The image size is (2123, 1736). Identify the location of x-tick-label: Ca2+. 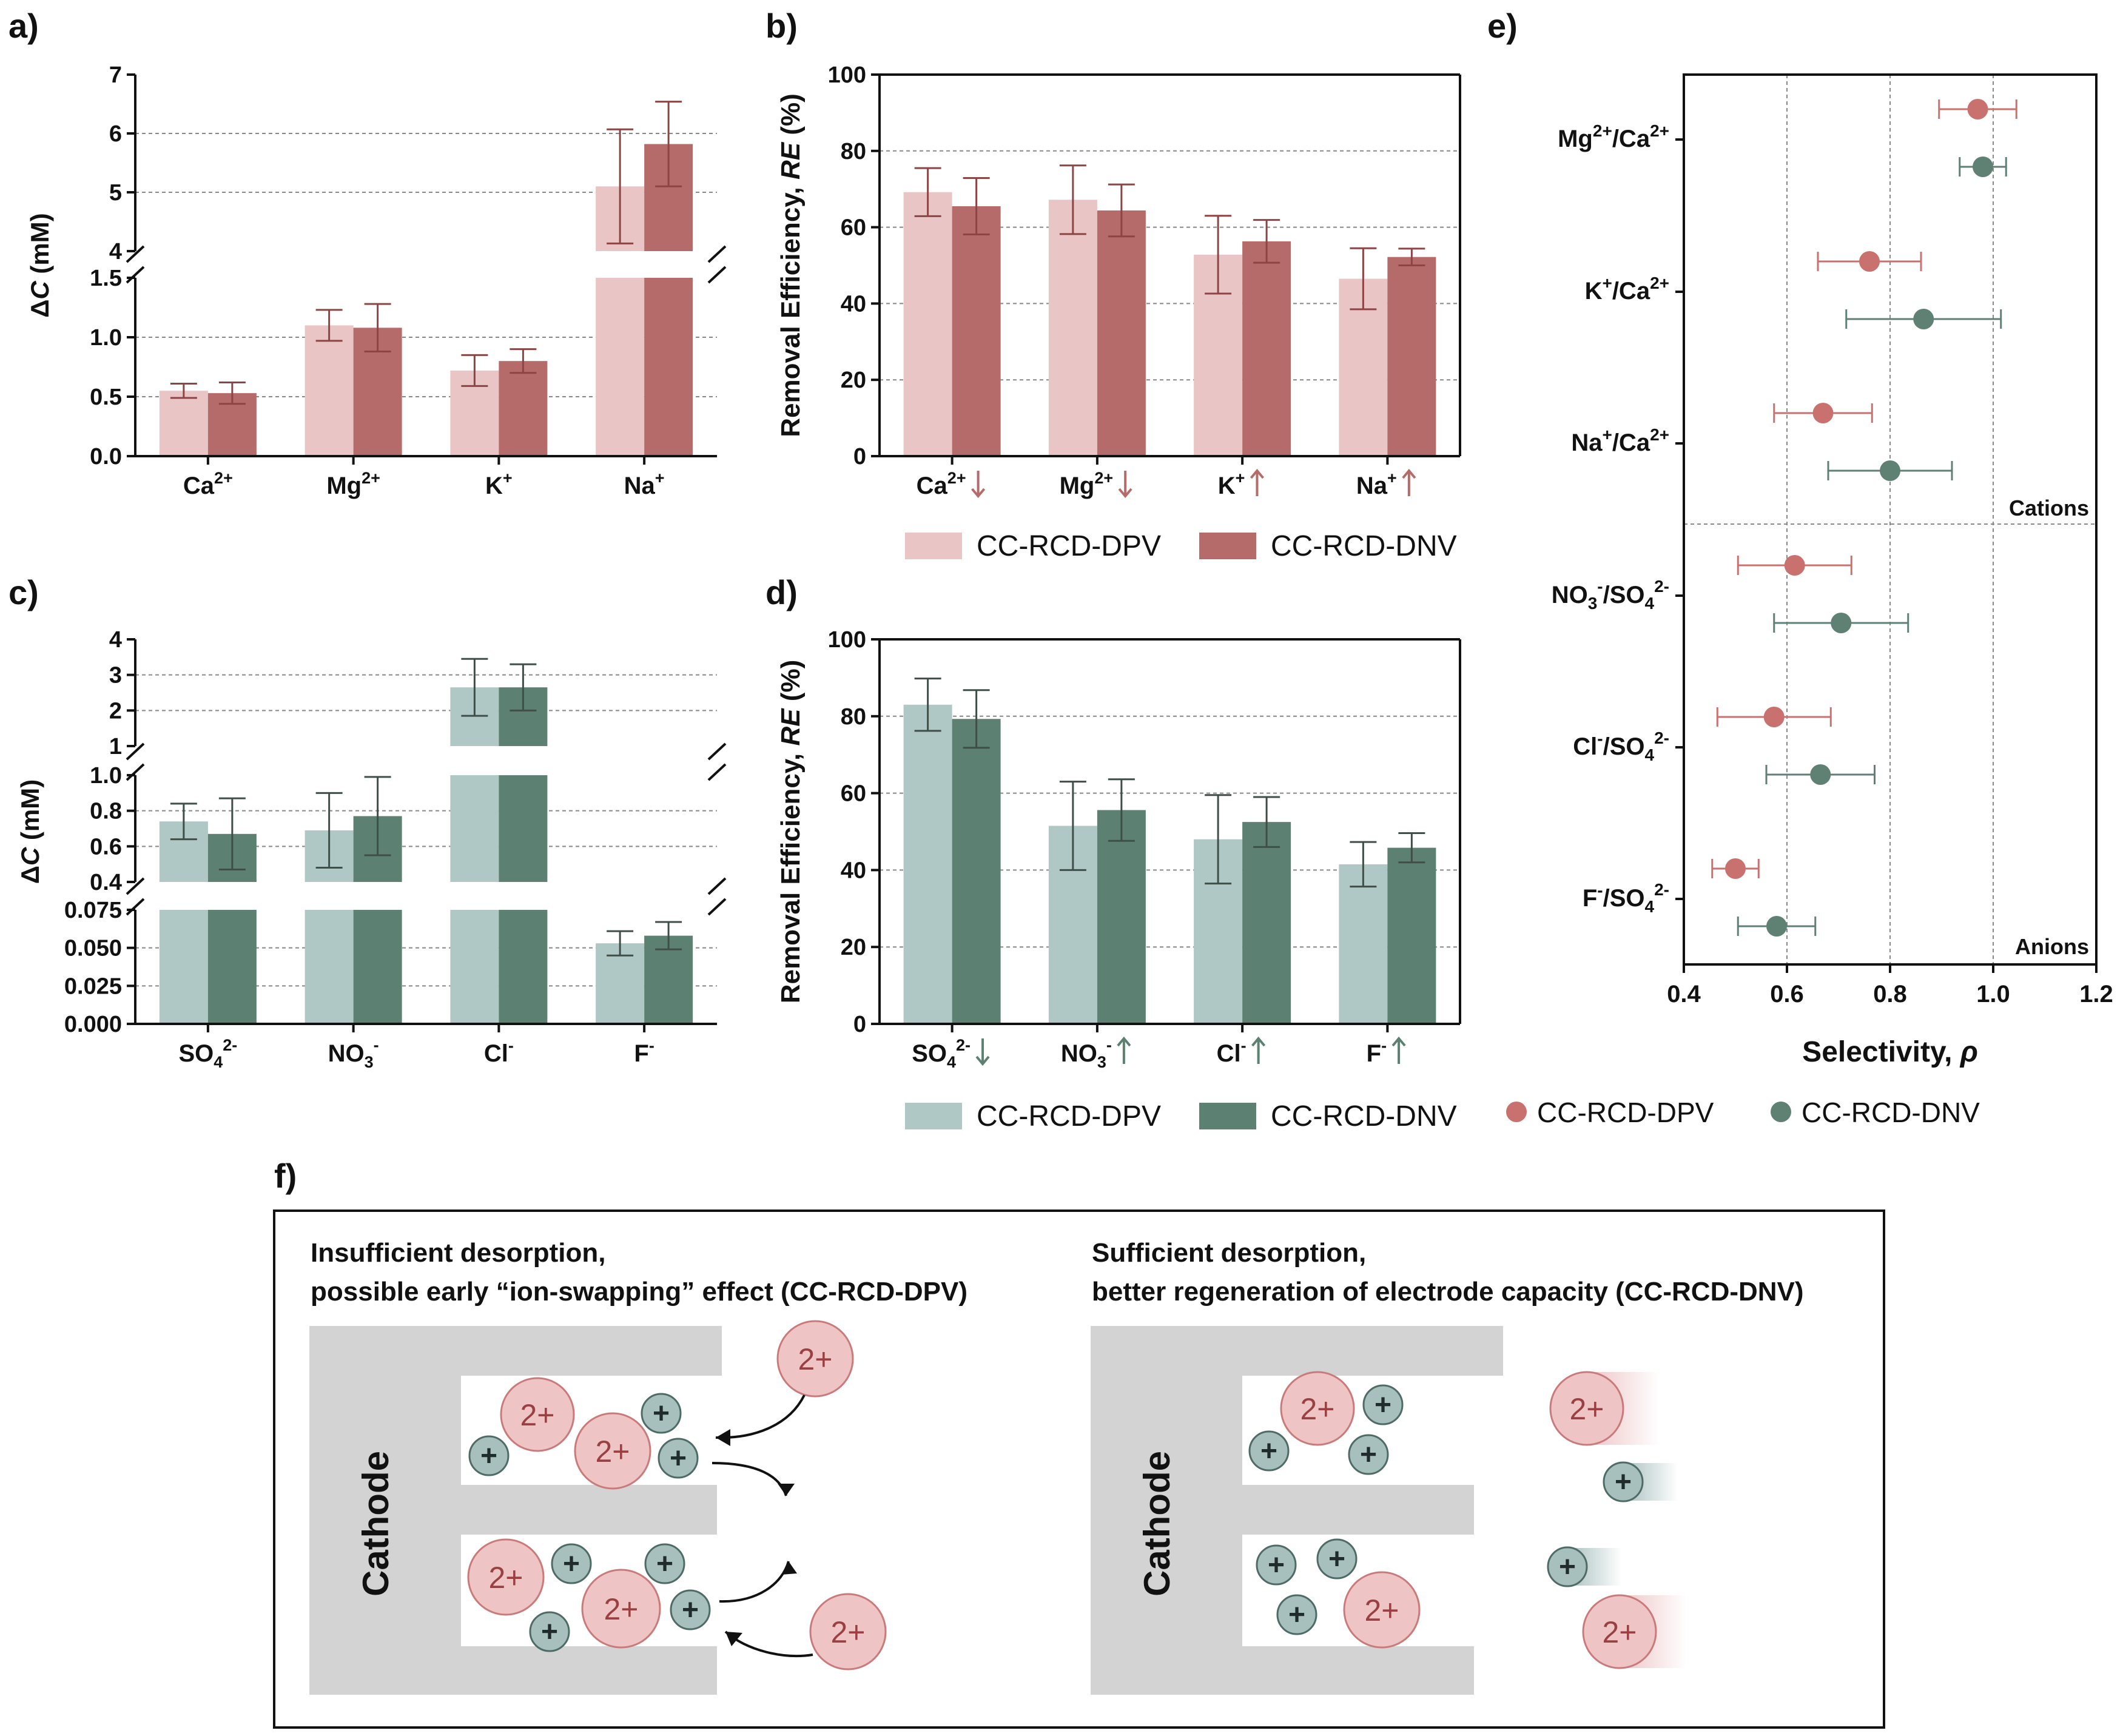
(208, 484).